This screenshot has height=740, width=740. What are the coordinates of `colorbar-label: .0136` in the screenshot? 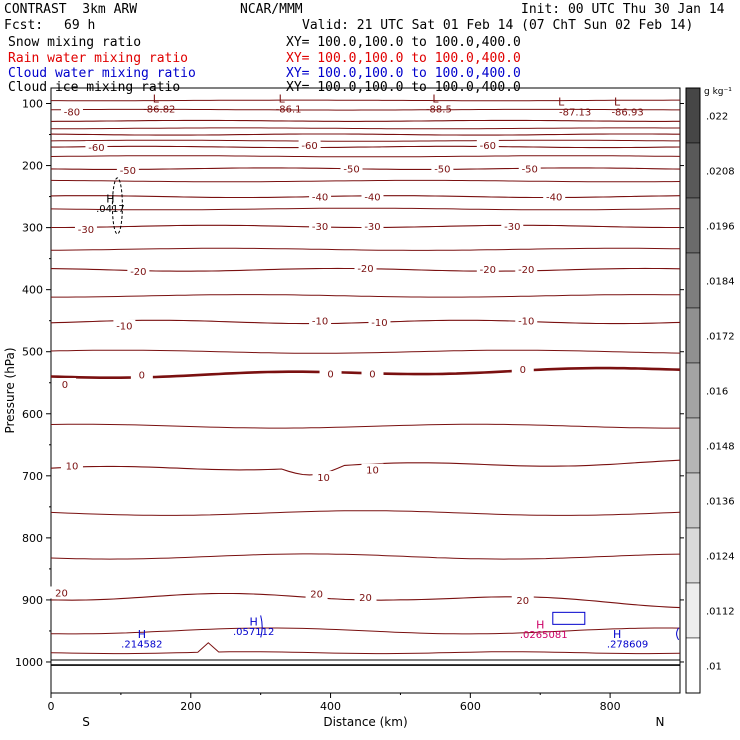 It's located at (720, 502).